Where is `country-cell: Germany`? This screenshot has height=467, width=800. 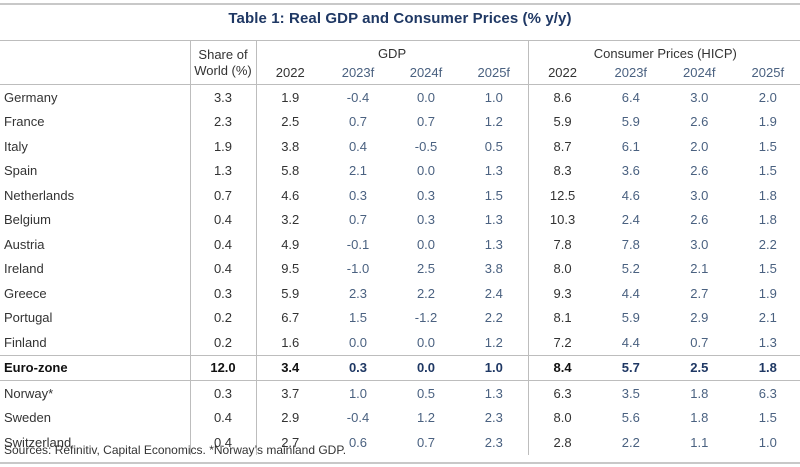
country-cell: Germany is located at coordinates (95, 97).